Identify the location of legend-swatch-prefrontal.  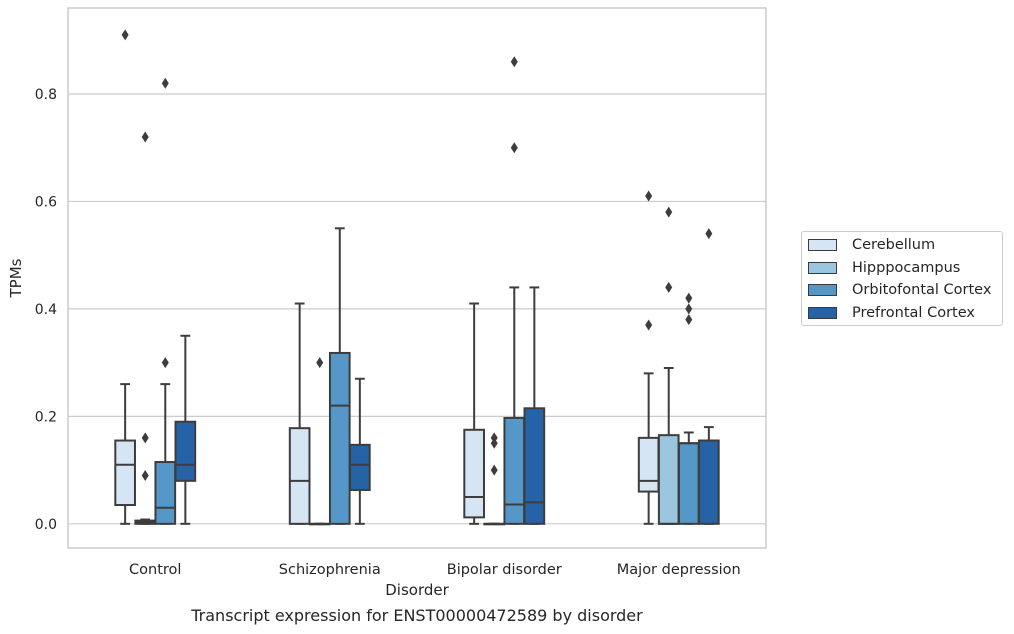
(822, 313).